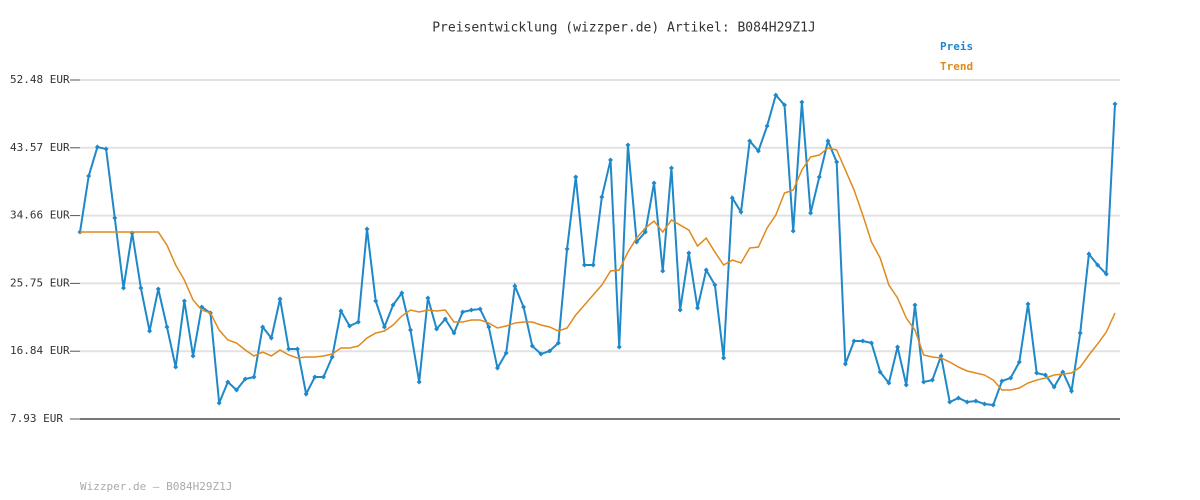 Image resolution: width=1200 pixels, height=500 pixels. I want to click on footer: Wizzper.de – B084H29Z1J, so click(156, 486).